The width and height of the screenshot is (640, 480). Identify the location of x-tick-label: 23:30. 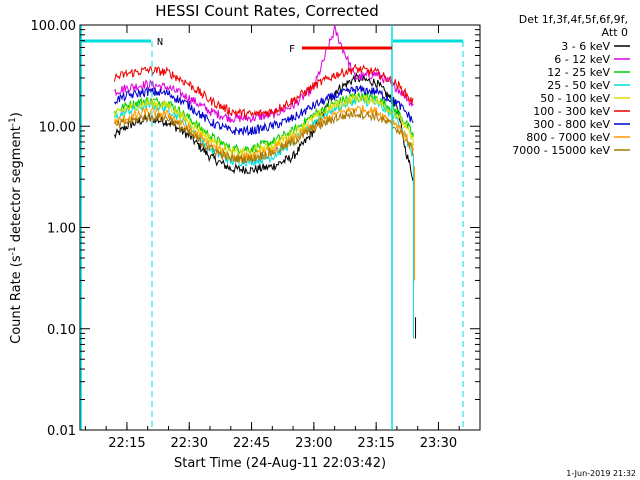
(438, 443).